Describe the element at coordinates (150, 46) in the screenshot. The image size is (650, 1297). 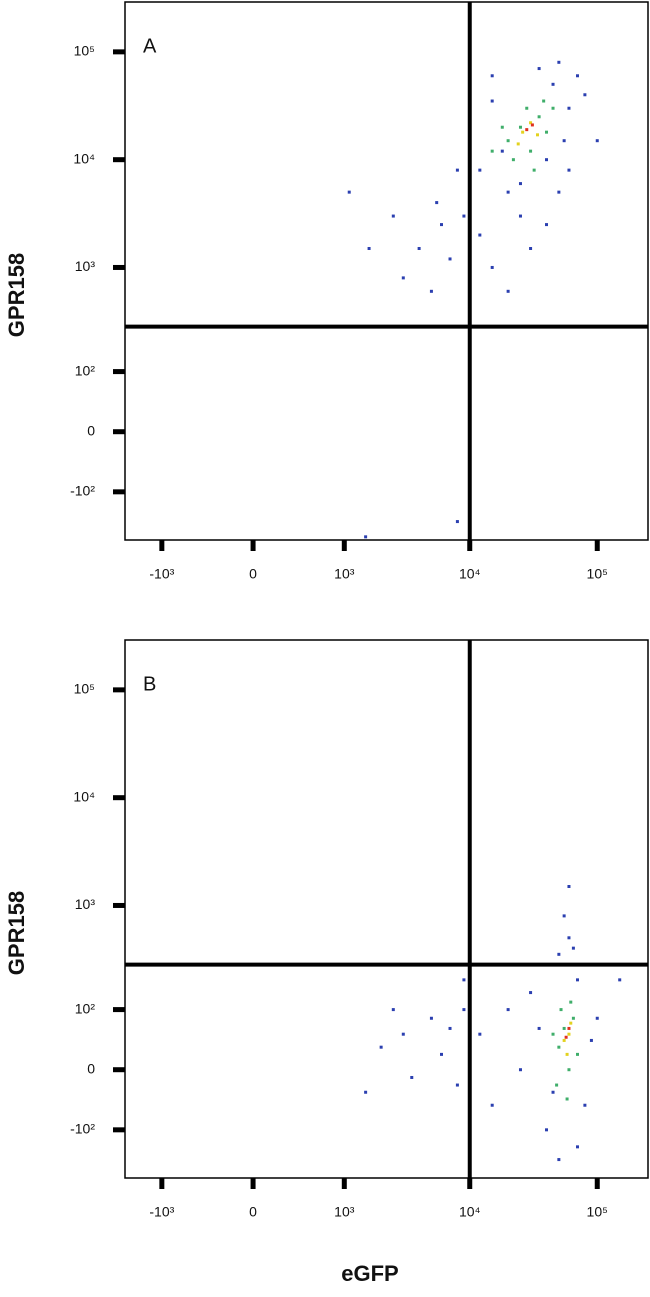
I see `panel-label: A` at that location.